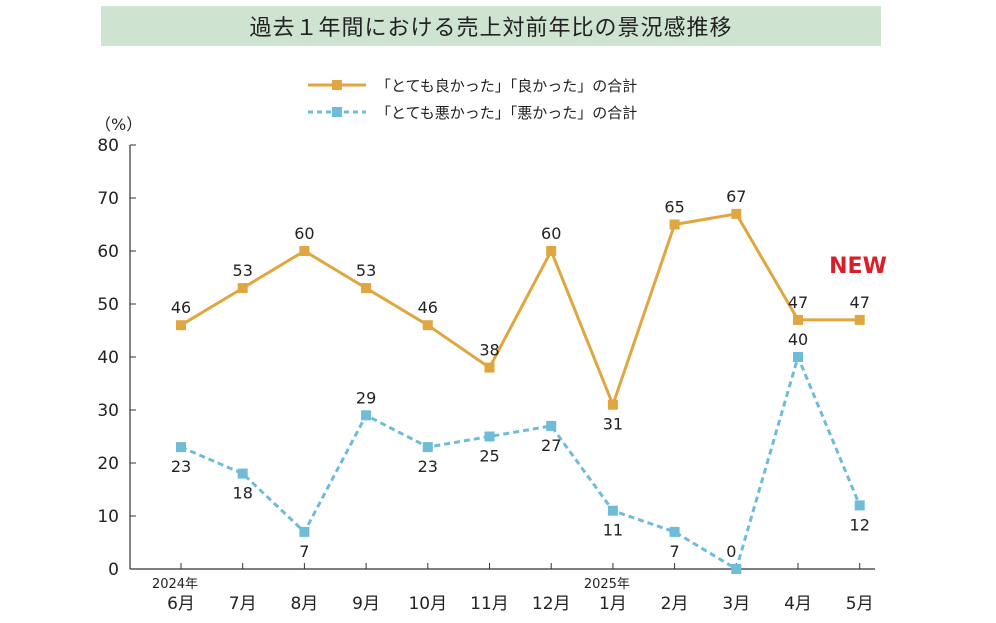  What do you see at coordinates (175, 584) in the screenshot?
I see `x-year-label: 2024年` at bounding box center [175, 584].